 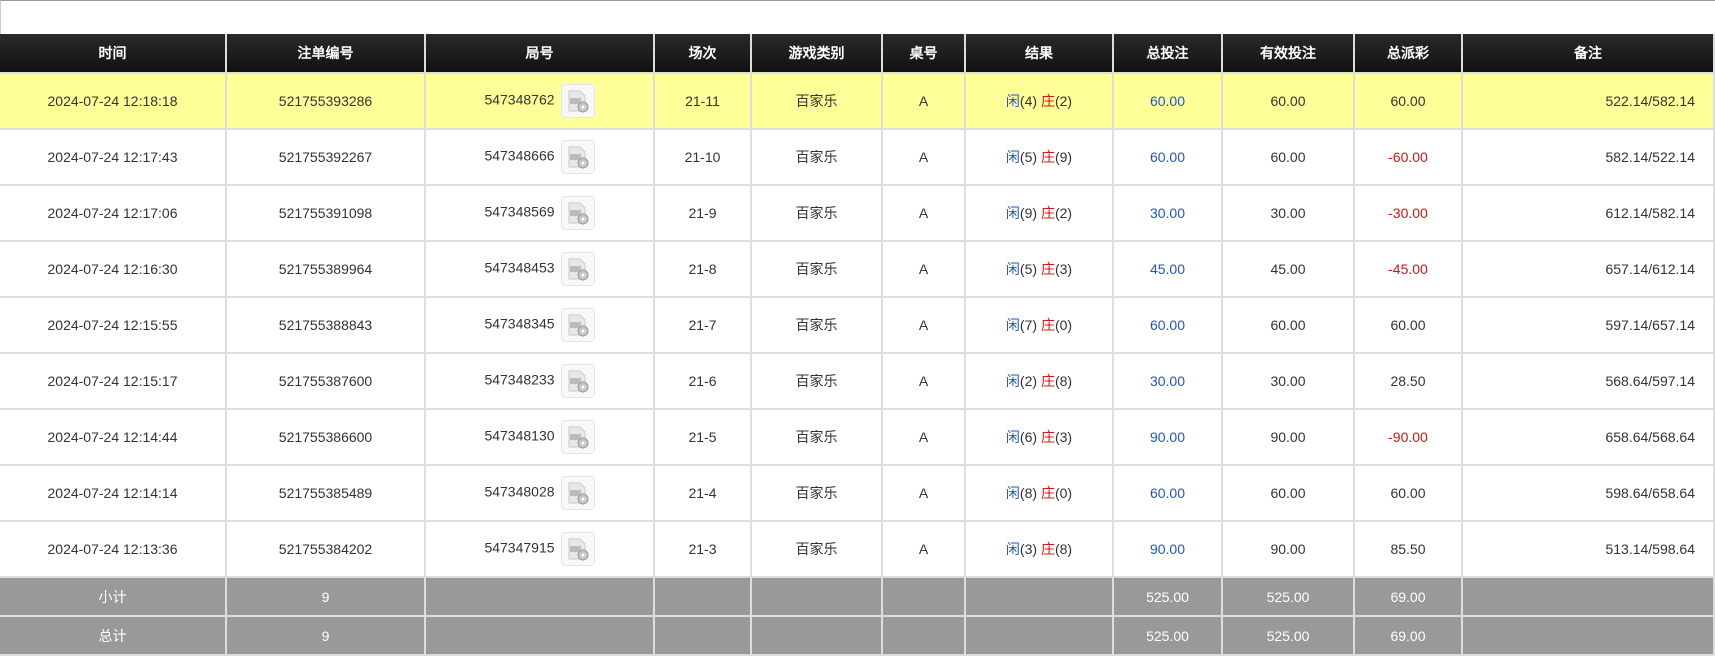 What do you see at coordinates (1288, 596) in the screenshot?
I see `summary-valid-bet: 525.00` at bounding box center [1288, 596].